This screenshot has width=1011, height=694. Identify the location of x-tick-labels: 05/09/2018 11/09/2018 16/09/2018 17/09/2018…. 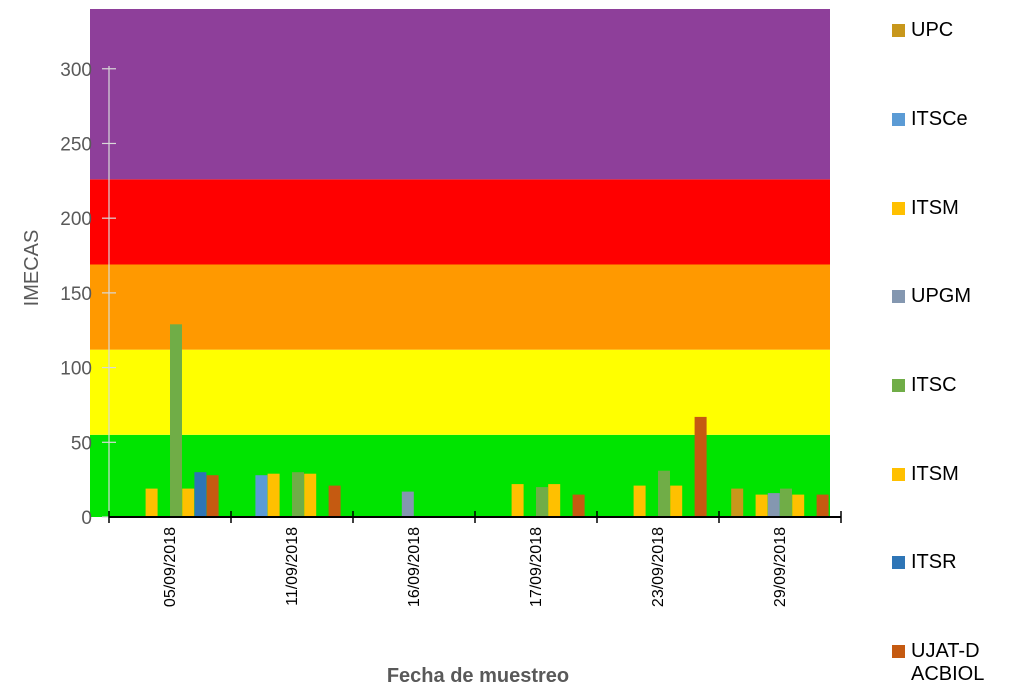
(475, 567).